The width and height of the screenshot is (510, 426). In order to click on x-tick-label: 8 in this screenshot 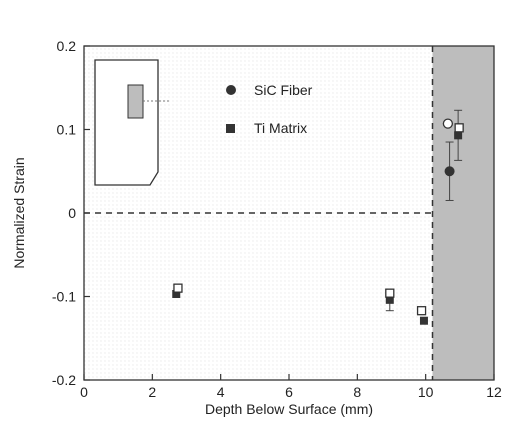, I will do `click(357, 392)`.